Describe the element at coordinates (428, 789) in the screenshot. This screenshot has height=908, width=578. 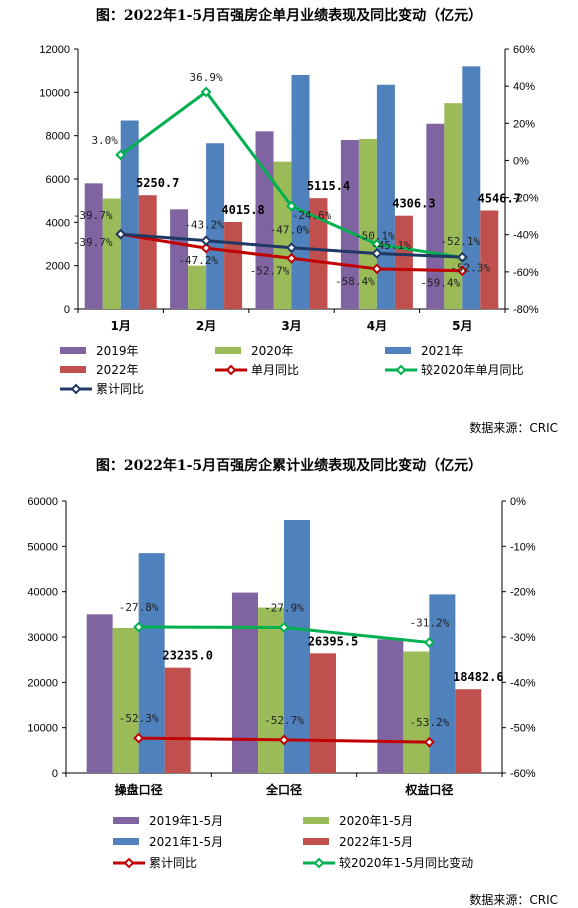
I see `x-category-label: 权益口径` at that location.